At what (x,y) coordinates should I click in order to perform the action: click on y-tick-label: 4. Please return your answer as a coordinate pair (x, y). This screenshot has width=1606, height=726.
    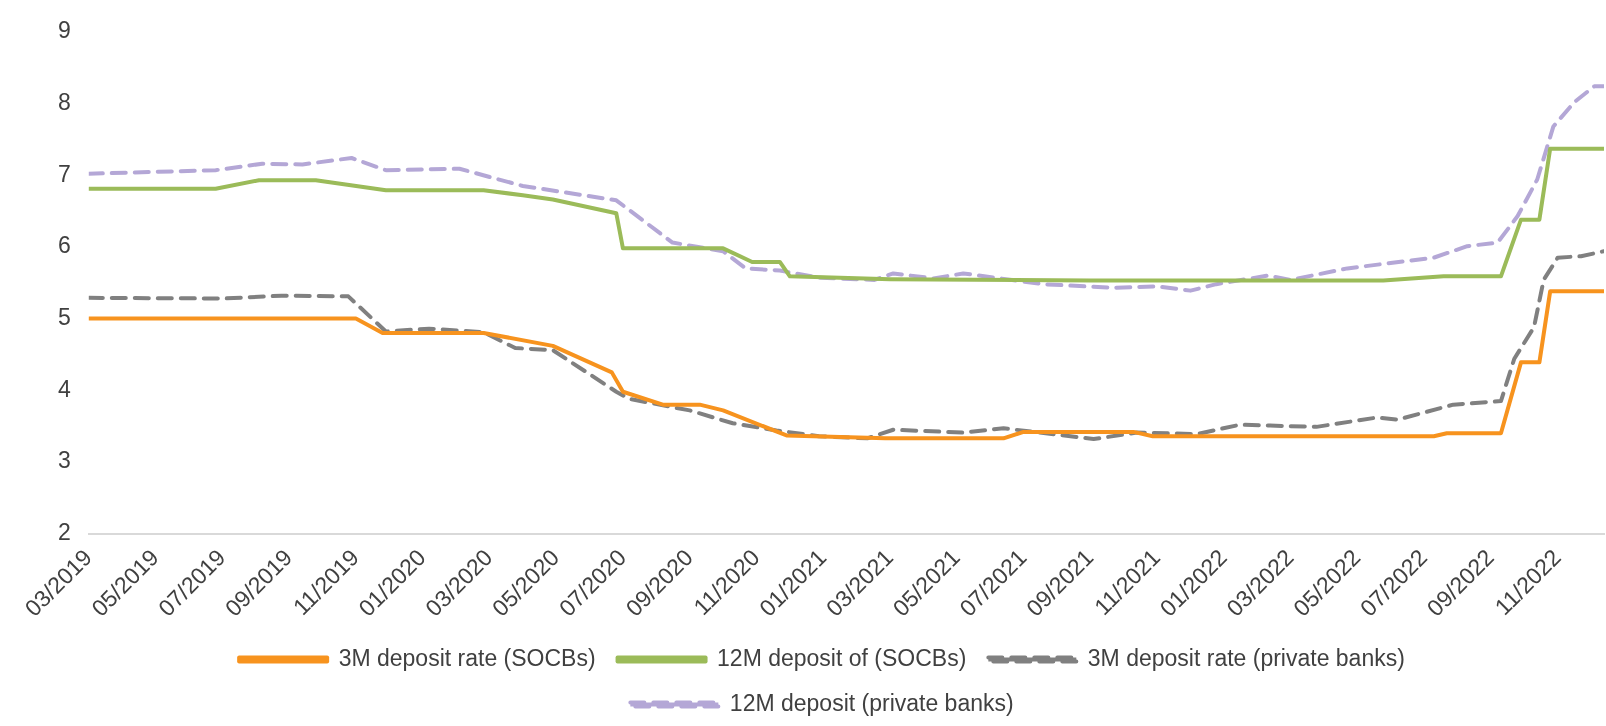
    Looking at the image, I should click on (64, 388).